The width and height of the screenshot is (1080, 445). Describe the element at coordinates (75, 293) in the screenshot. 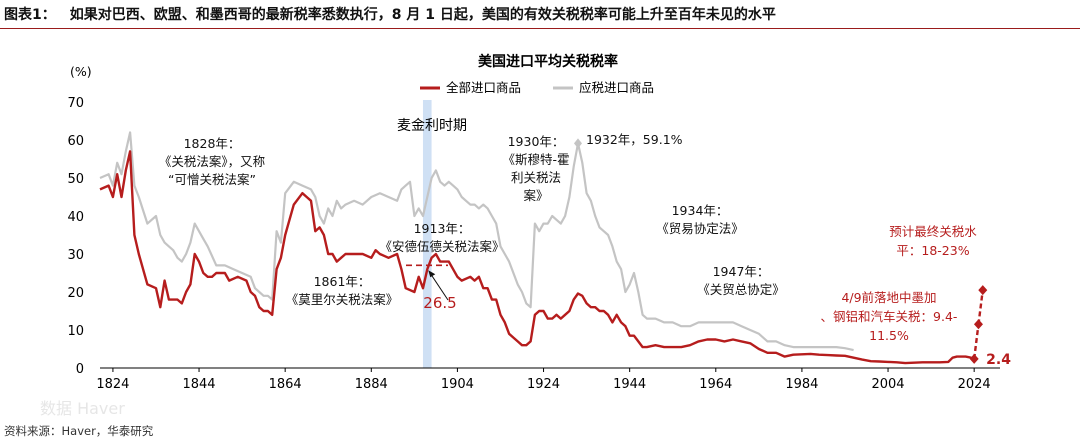

I see `y-tick-label: 20` at that location.